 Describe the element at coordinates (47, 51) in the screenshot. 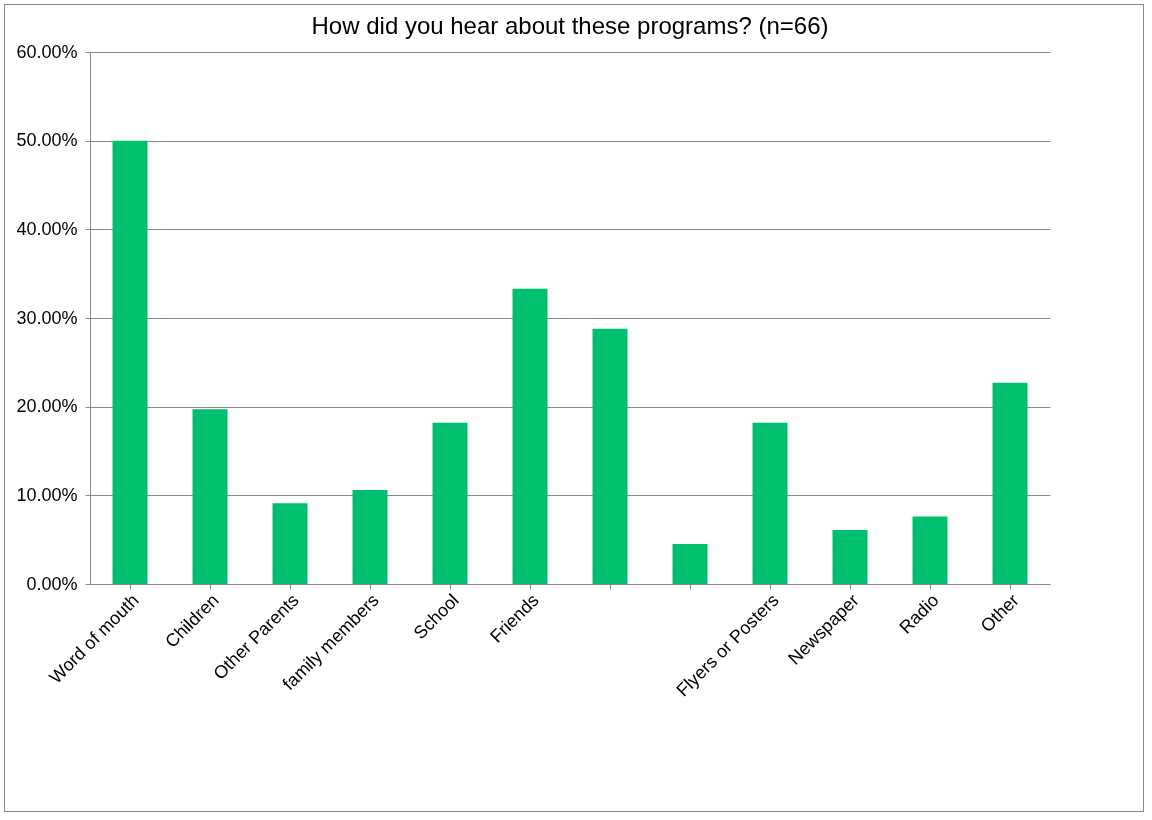

I see `y-tick-label: 60.00%` at that location.